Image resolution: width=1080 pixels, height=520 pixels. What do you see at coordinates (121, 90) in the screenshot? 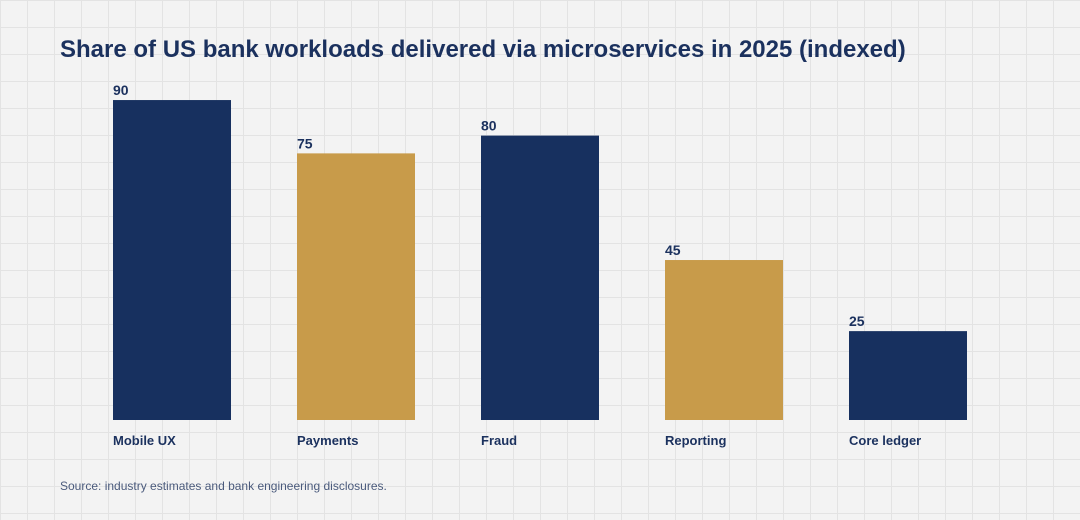
I see `data-label: 90` at bounding box center [121, 90].